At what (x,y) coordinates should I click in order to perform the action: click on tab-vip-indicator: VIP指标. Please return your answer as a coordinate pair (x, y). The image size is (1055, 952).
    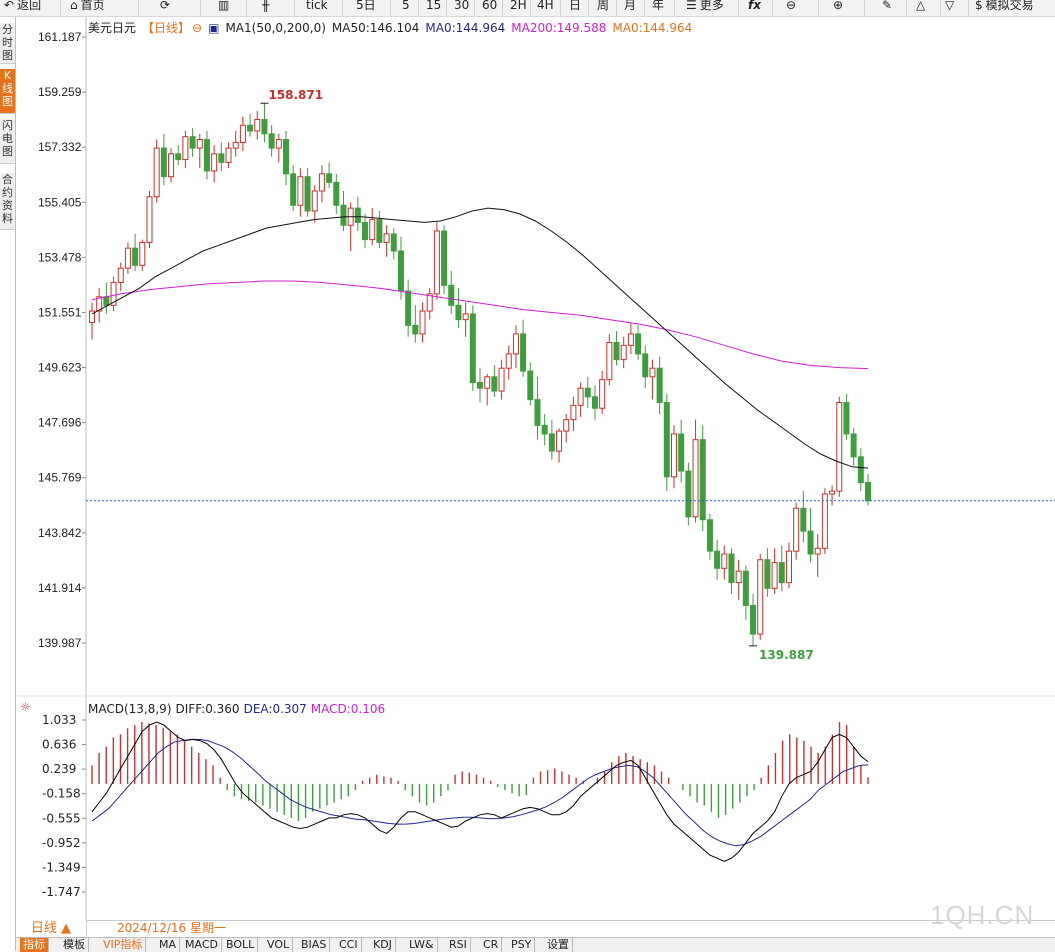
    Looking at the image, I should click on (123, 945).